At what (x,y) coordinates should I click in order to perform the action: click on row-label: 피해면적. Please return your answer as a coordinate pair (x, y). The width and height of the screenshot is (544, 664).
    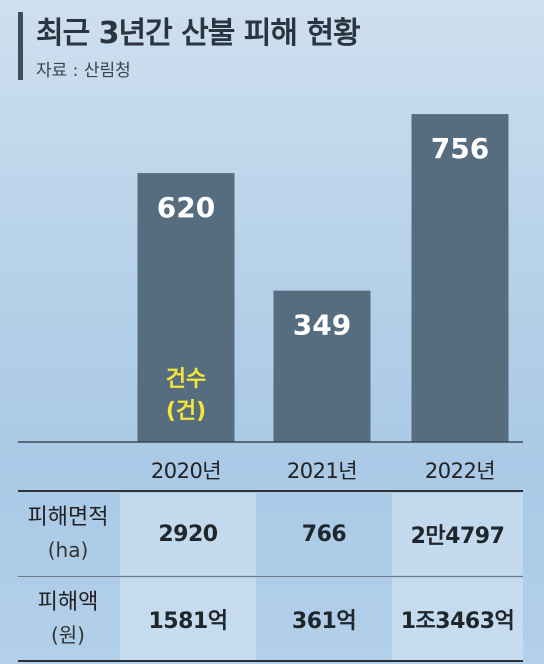
    Looking at the image, I should click on (68, 517).